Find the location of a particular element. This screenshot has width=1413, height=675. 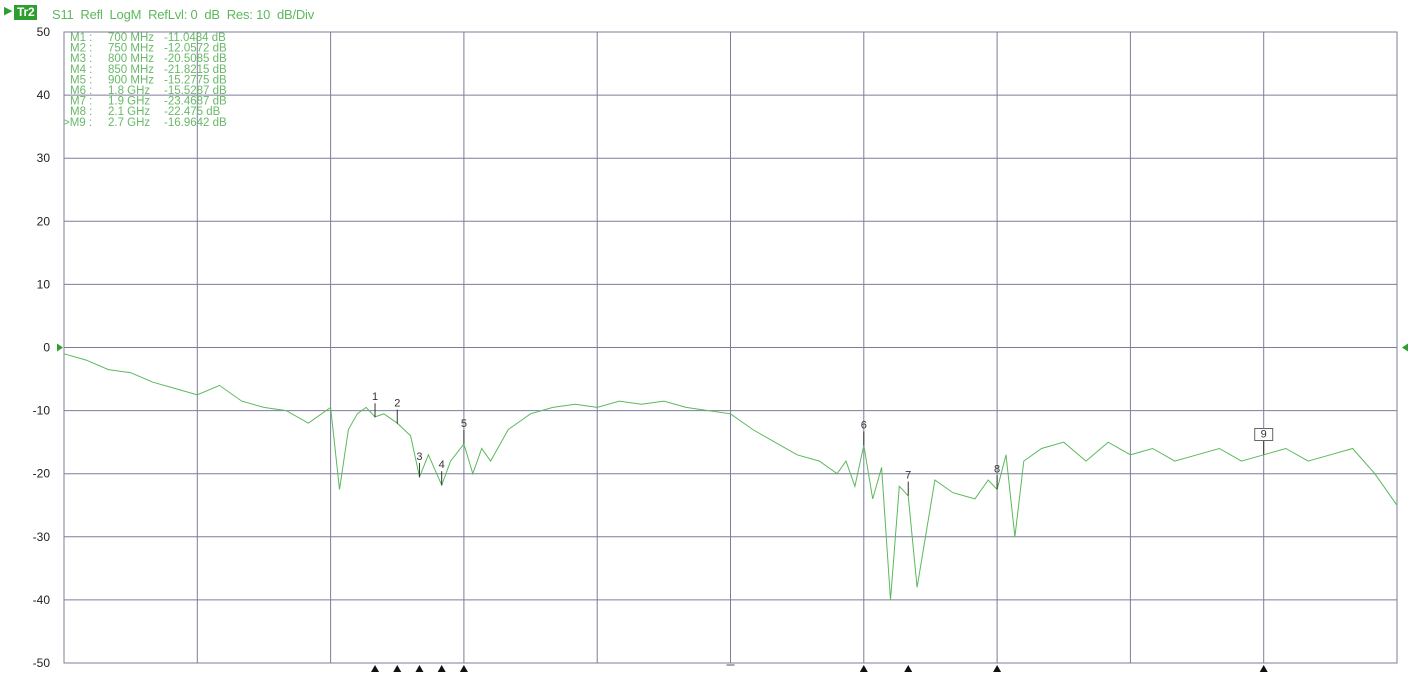

trace-arrow-icon: ▶ is located at coordinates (8, 11).